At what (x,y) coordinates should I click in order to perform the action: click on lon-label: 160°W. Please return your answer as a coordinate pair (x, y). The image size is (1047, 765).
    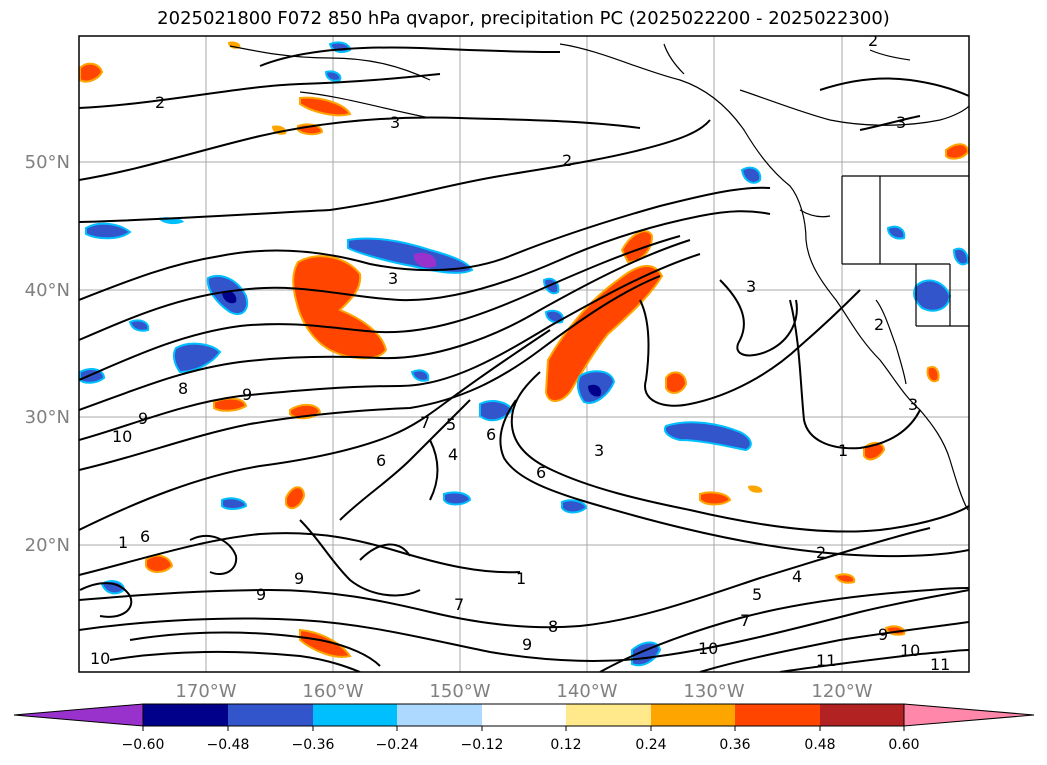
    Looking at the image, I should click on (332, 691).